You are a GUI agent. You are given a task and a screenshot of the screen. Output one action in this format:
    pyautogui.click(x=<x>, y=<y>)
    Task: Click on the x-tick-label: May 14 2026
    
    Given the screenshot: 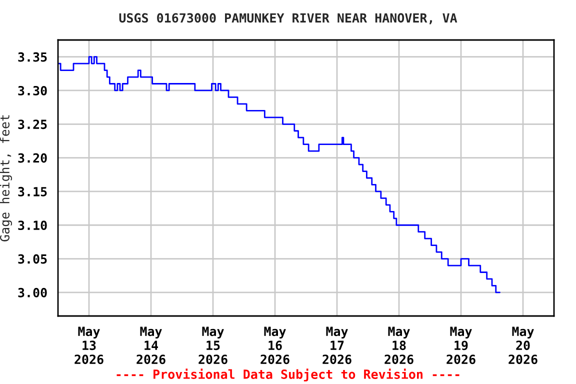 What is the action you would take?
    pyautogui.click(x=151, y=345)
    